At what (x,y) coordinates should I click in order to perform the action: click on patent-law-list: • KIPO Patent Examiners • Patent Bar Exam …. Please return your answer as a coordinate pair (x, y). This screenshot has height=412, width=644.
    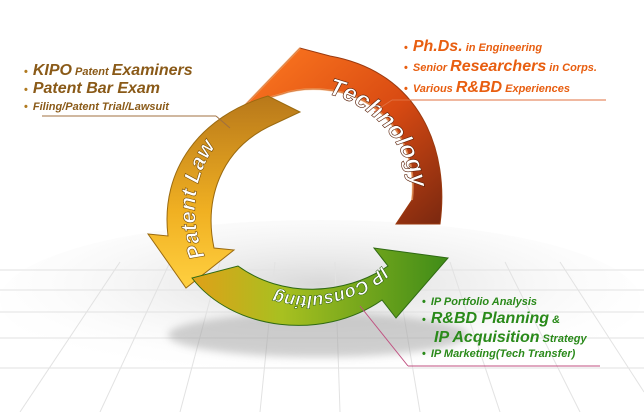
    Looking at the image, I should click on (108, 87).